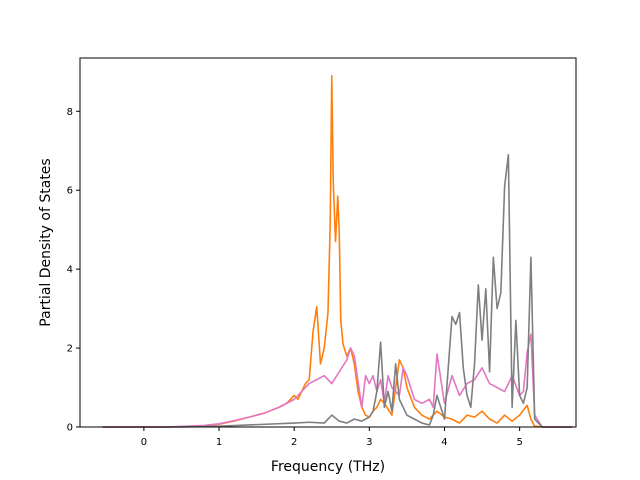 This screenshot has width=640, height=480. Describe the element at coordinates (70, 112) in the screenshot. I see `y-tick-label: 8` at that location.